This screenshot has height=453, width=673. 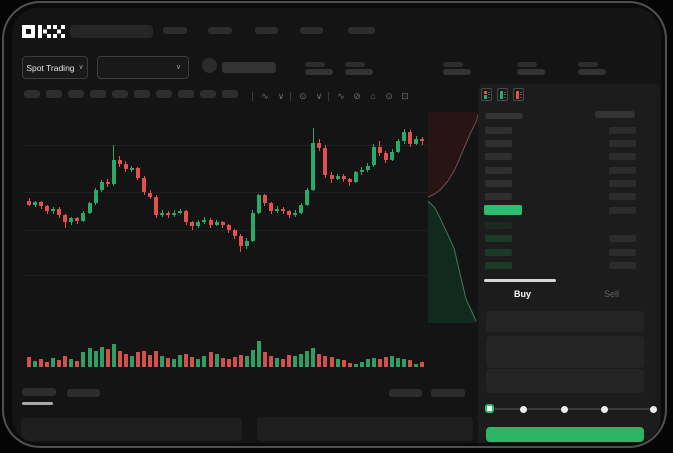 I want to click on last-price-bar, so click(x=503, y=210).